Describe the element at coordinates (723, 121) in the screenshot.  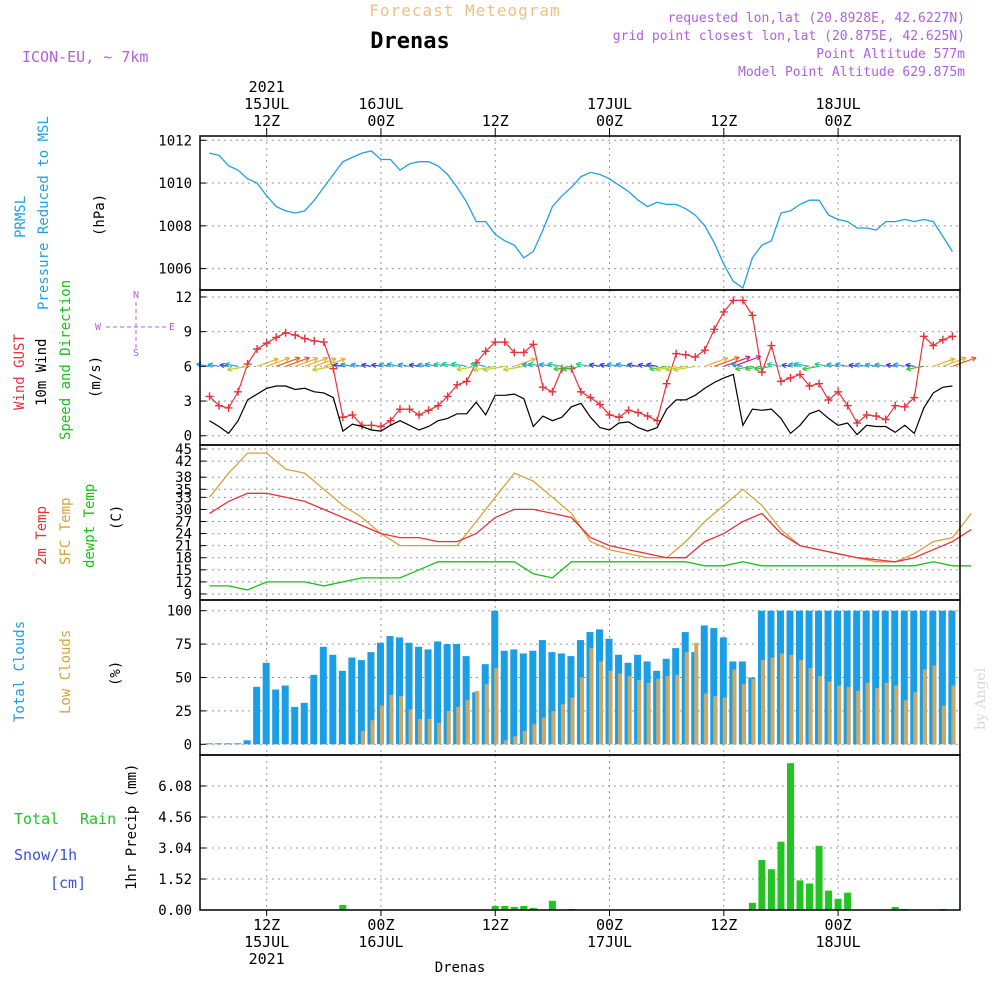
I see `top-time-label: 12Z` at that location.